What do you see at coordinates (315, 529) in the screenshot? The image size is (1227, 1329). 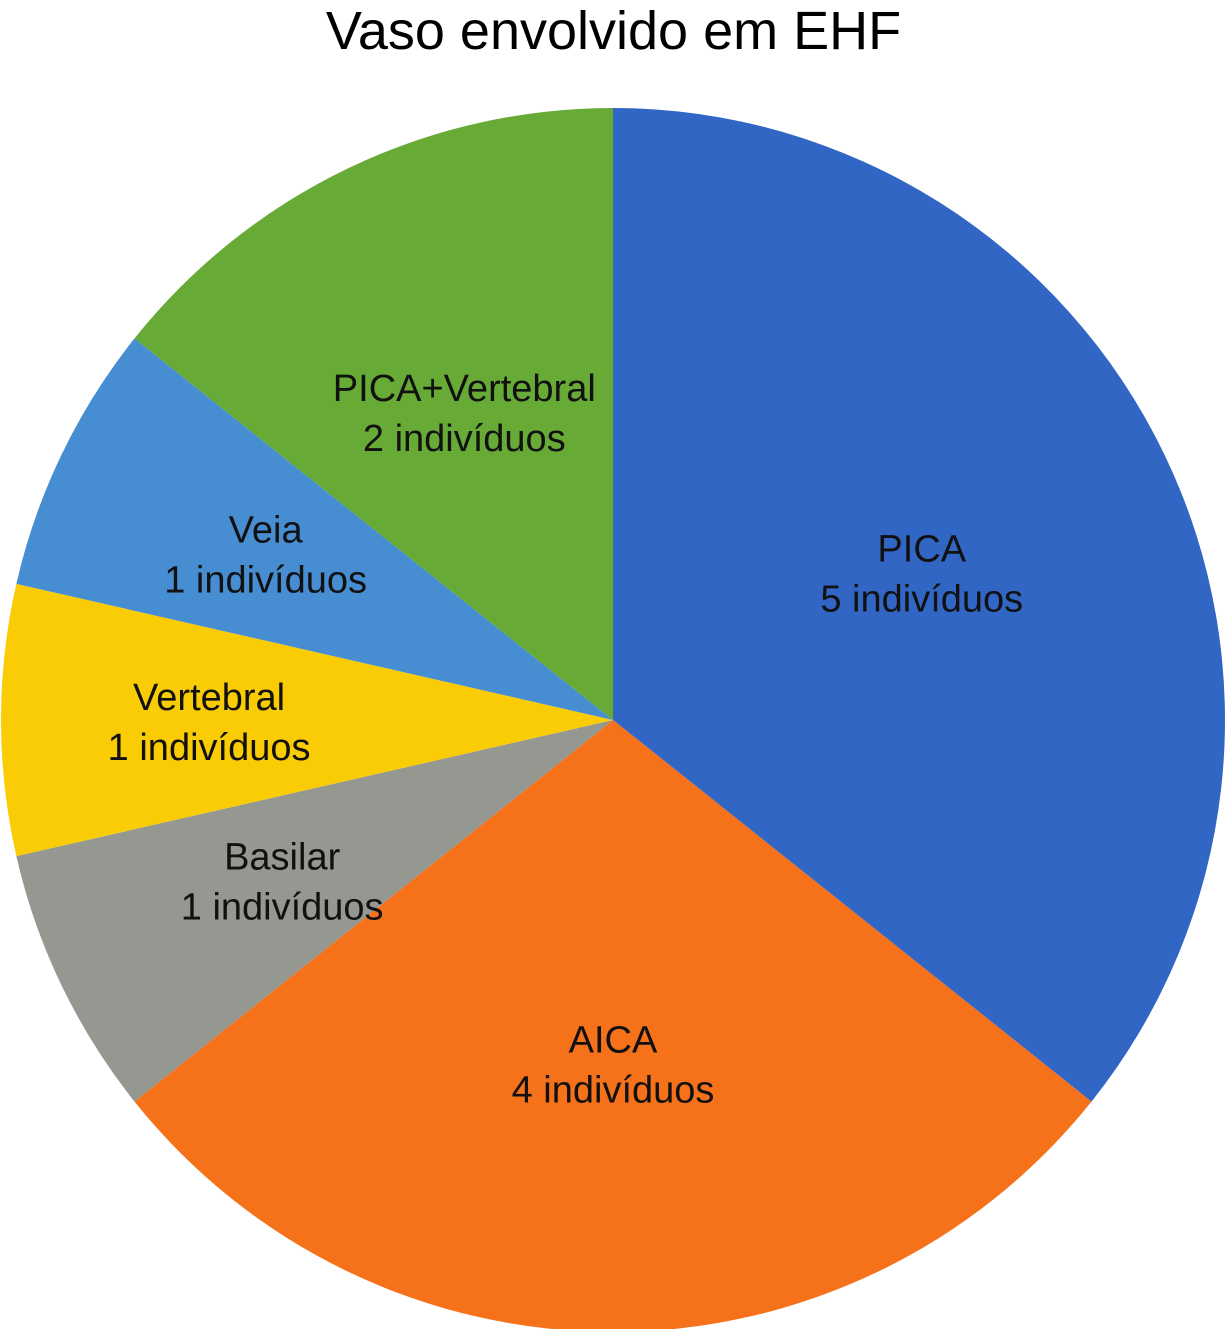 I see `pie-slice-veia` at bounding box center [315, 529].